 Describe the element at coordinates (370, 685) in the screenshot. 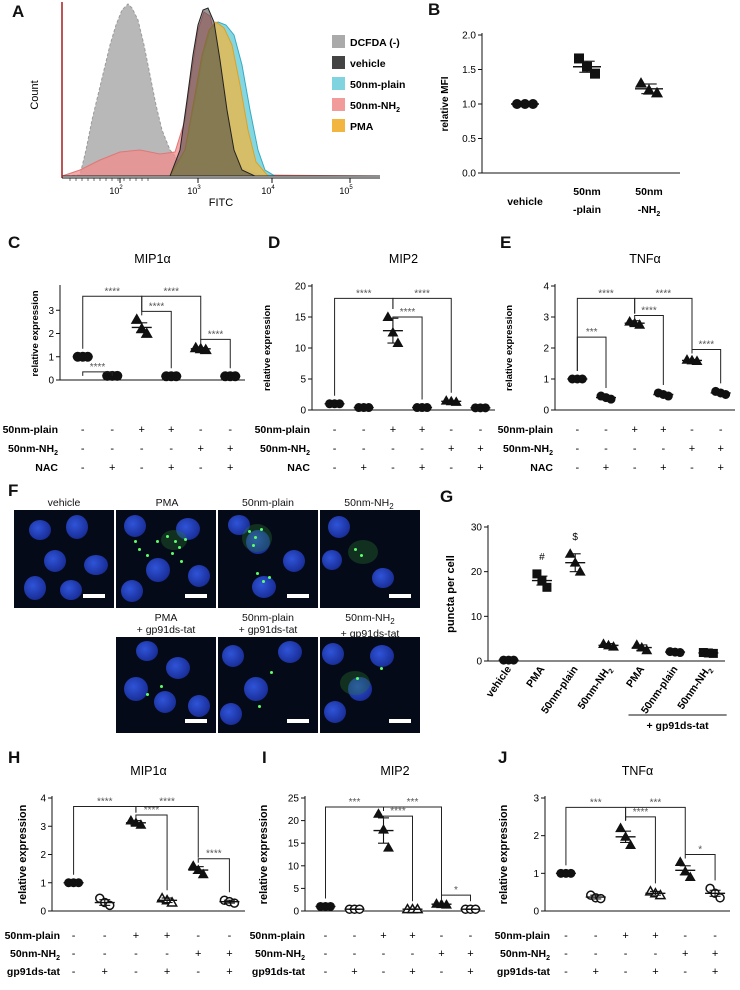

I see `micrograph-nh2-gp91` at that location.